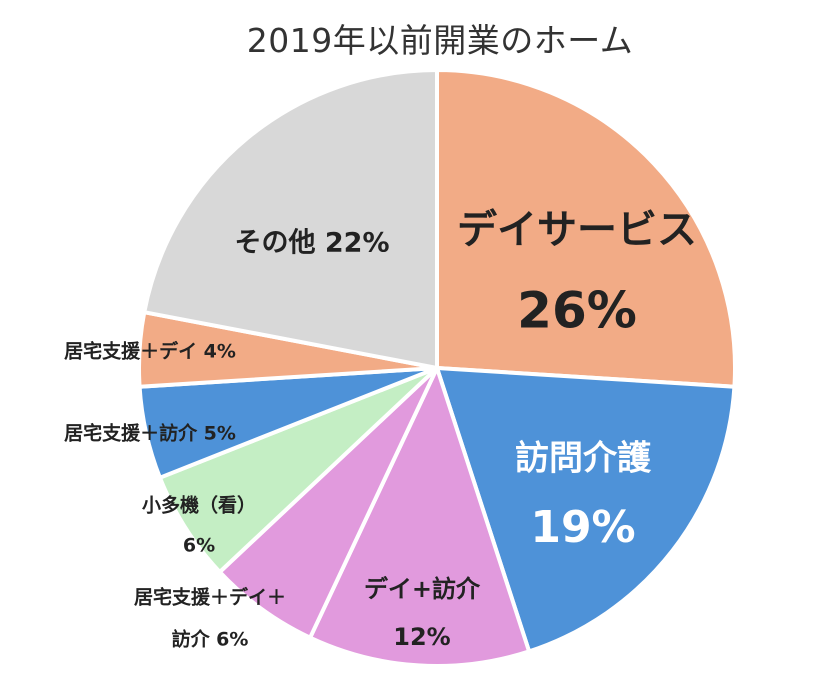 This screenshot has width=840, height=700. What do you see at coordinates (199, 546) in the screenshot?
I see `slice-label: 6%` at bounding box center [199, 546].